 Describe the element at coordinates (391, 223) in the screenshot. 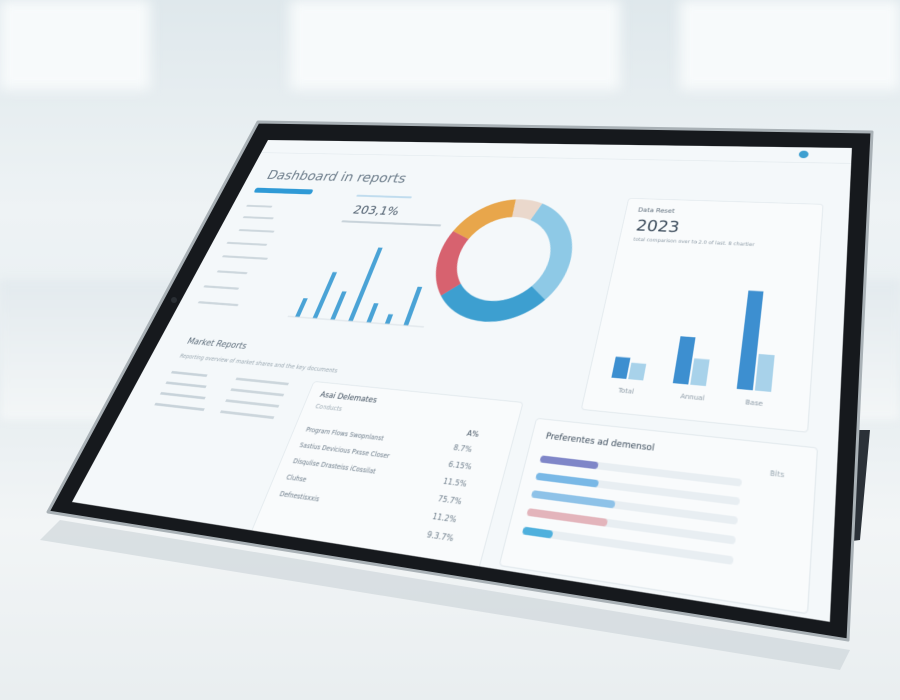

I see `kpi-caption` at that location.